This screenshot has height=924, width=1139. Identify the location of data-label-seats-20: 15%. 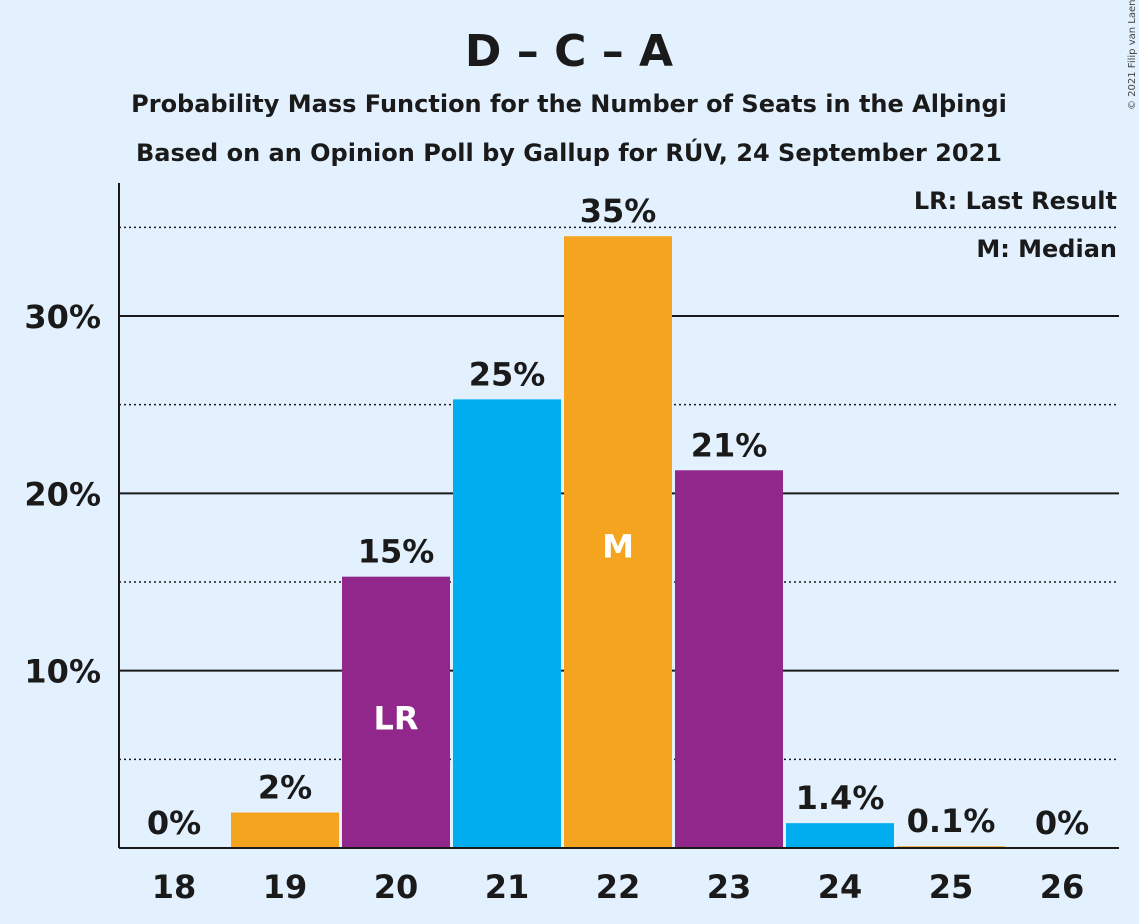
(396, 552).